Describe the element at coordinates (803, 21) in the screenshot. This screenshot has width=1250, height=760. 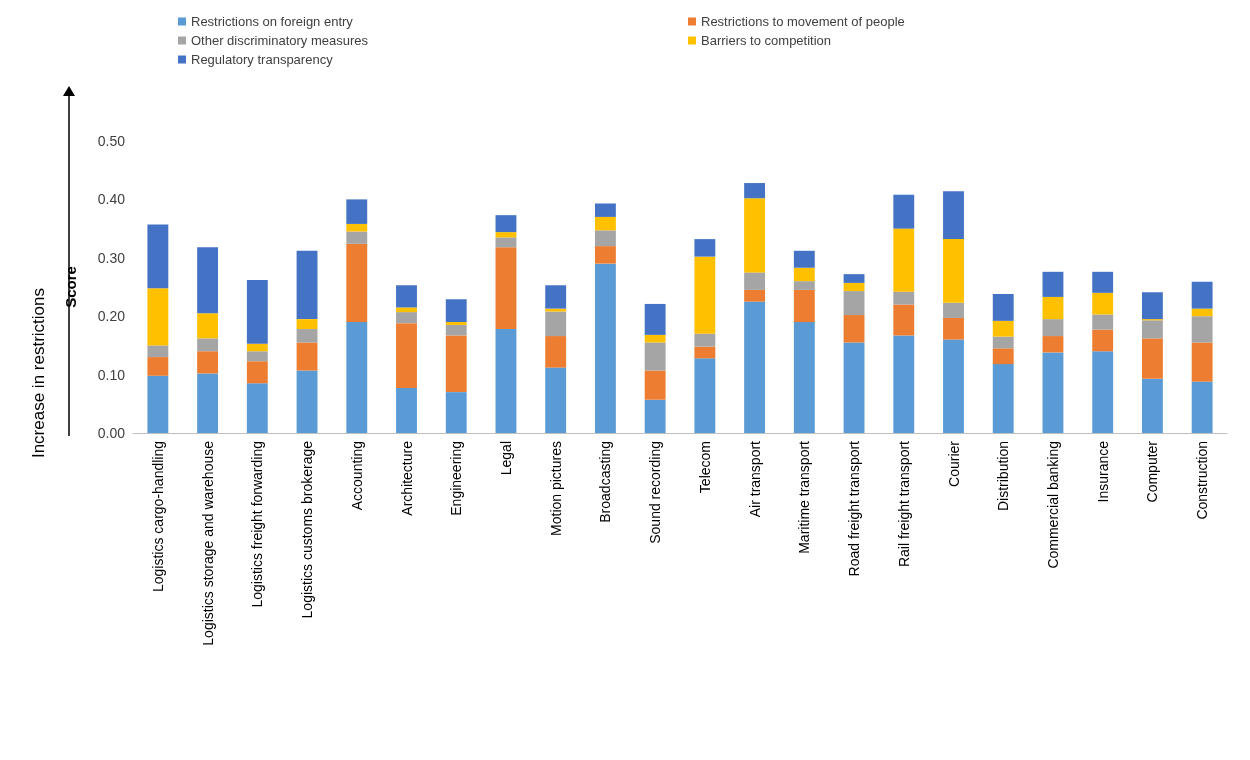
I see `legend-label: Restrictions to movement of people` at that location.